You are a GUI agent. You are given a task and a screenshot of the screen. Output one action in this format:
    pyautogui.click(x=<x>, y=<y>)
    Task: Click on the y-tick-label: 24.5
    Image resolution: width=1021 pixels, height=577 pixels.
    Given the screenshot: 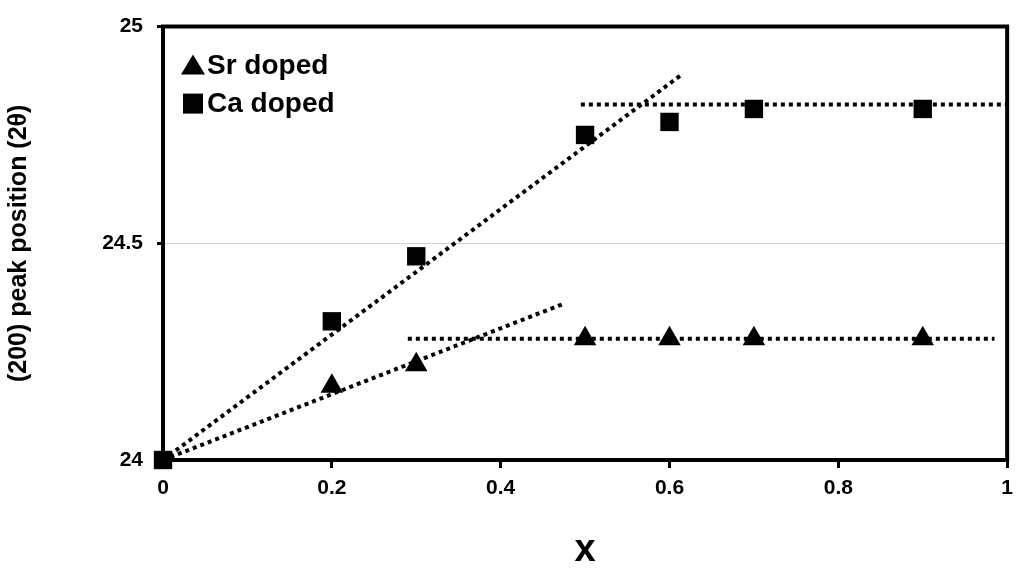 What is the action you would take?
    pyautogui.click(x=123, y=242)
    